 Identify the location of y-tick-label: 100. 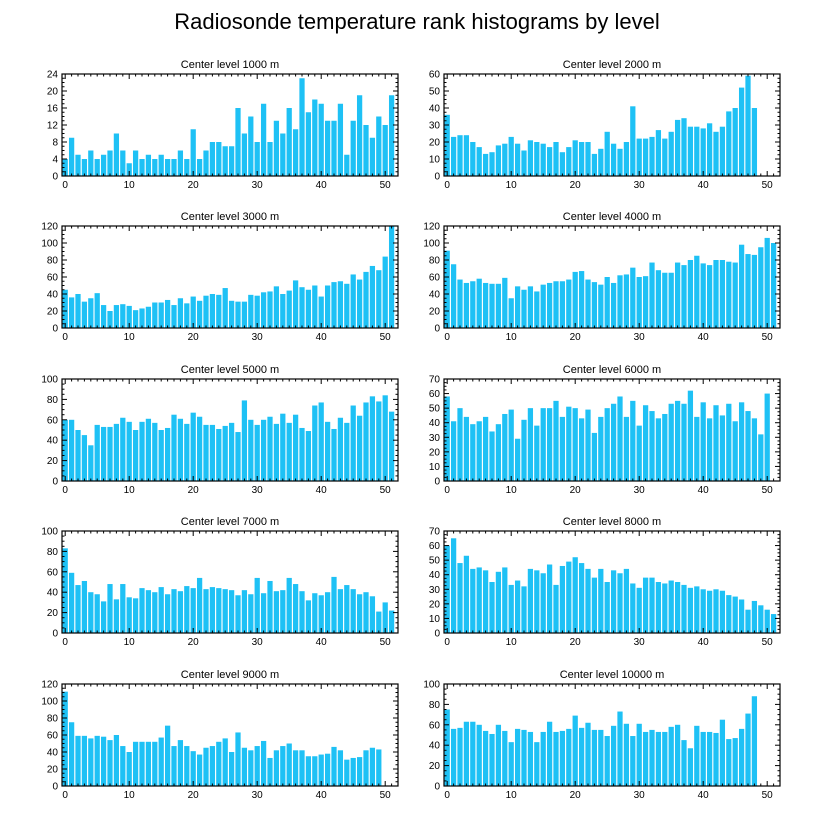
(431, 685).